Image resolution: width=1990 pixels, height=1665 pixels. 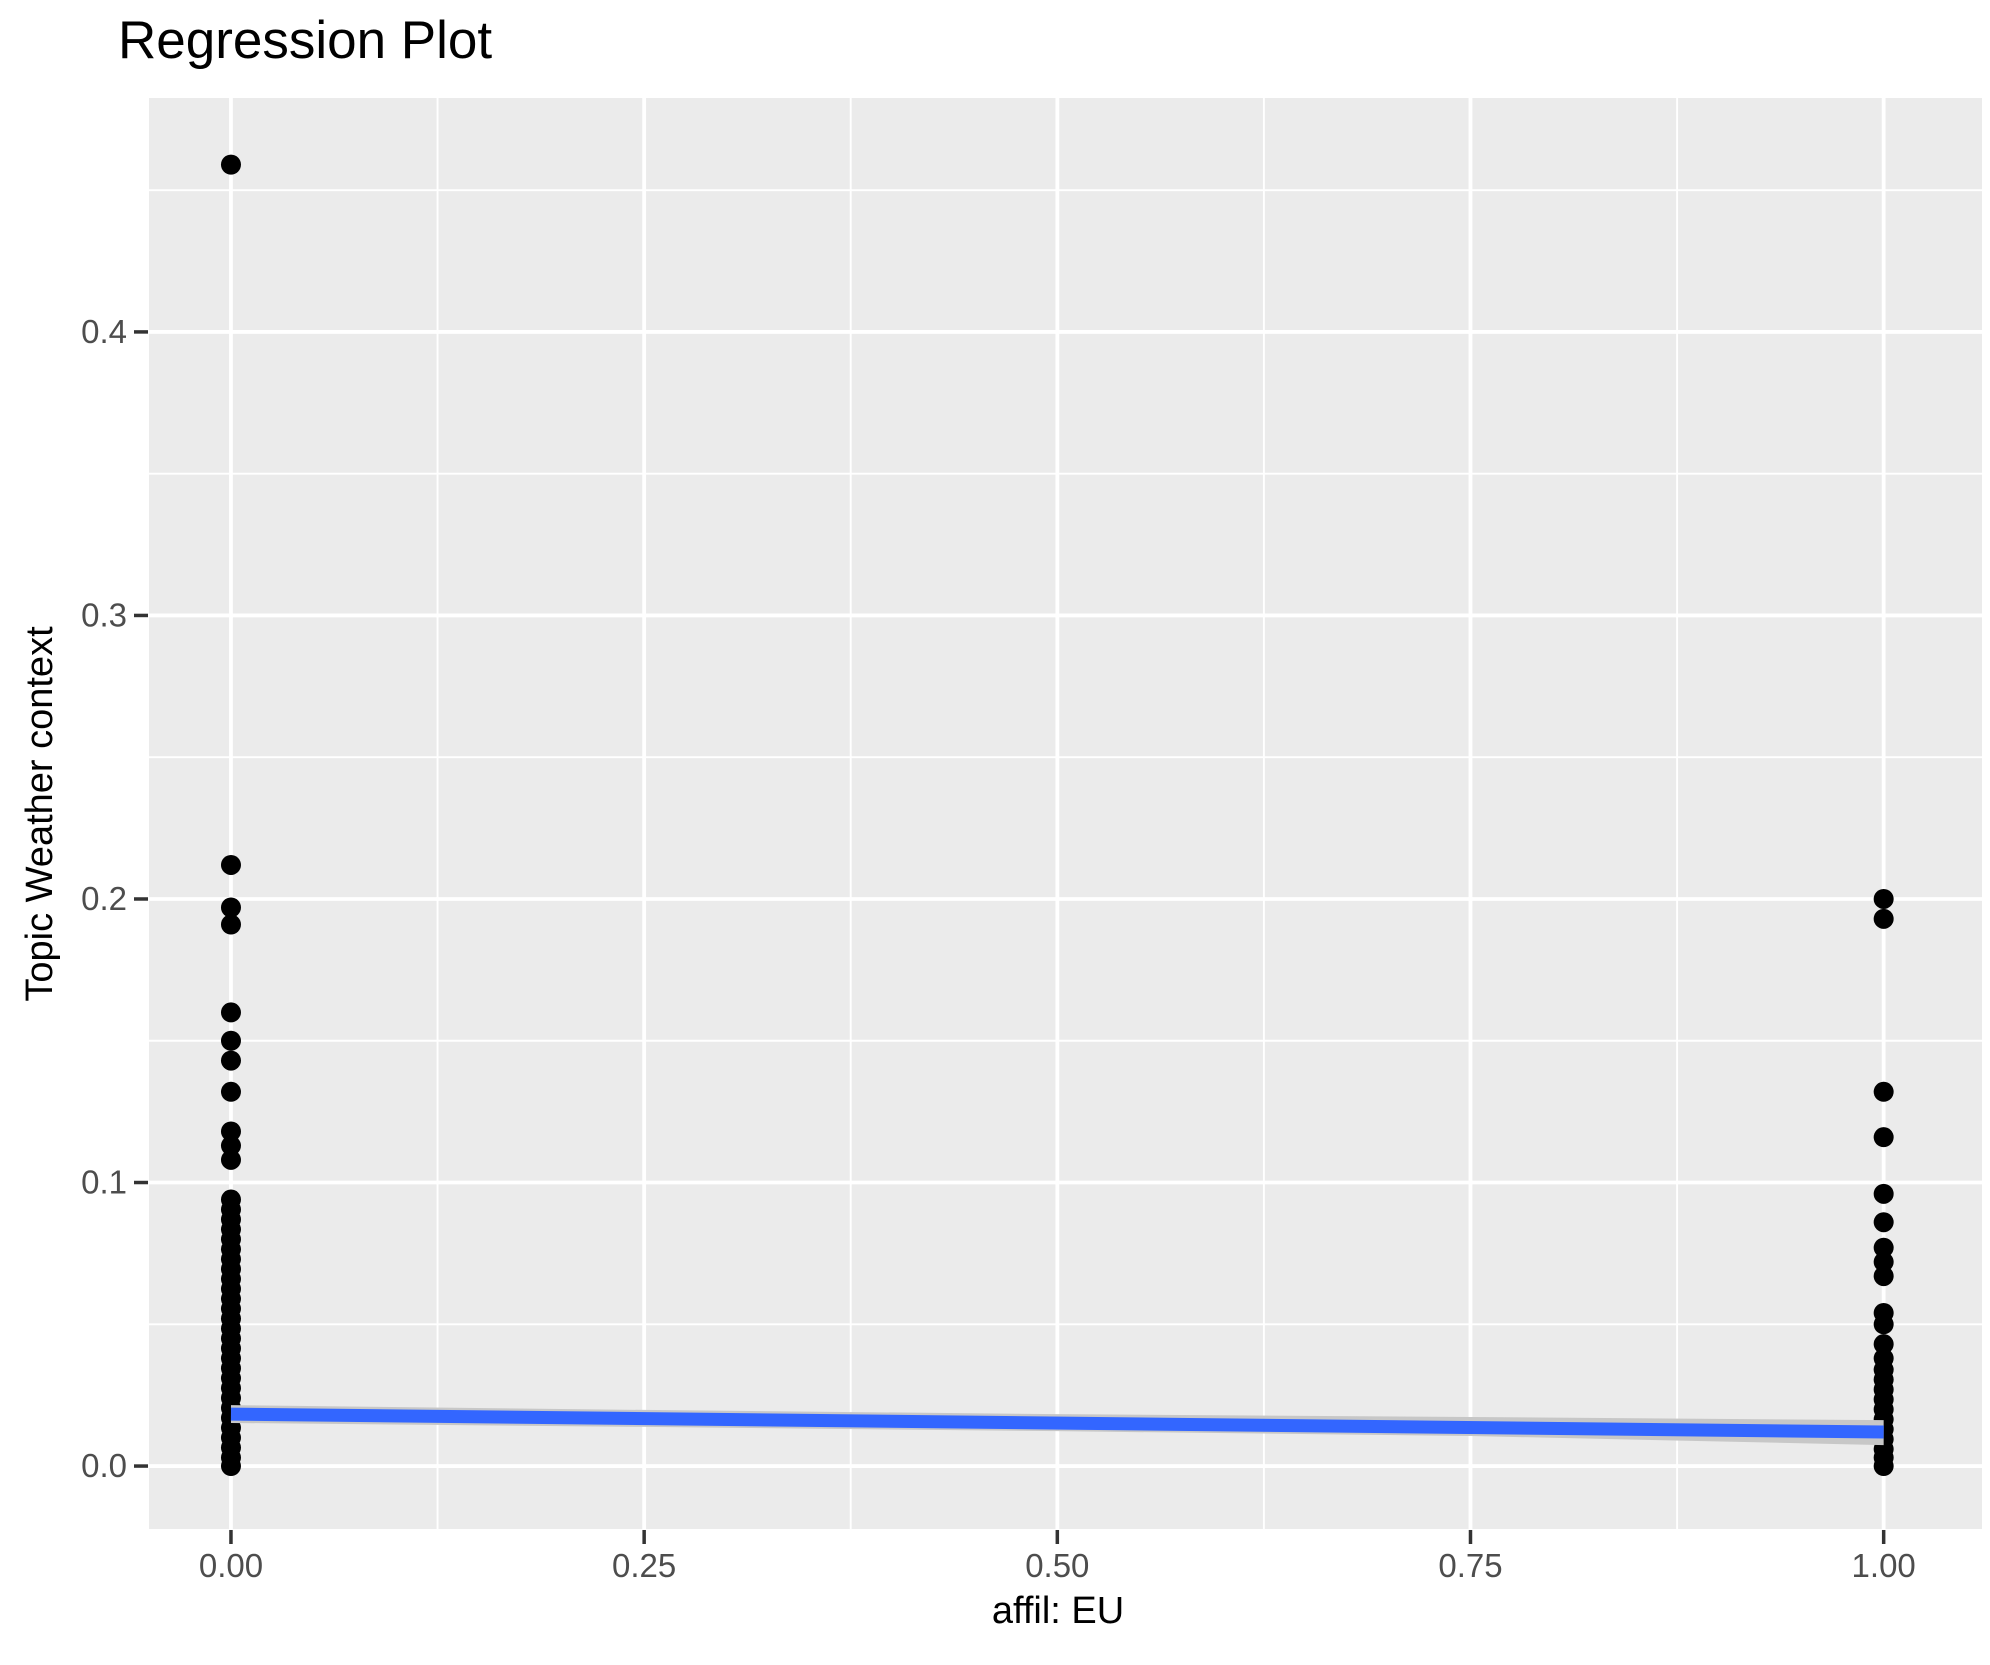 What do you see at coordinates (231, 1565) in the screenshot?
I see `x-tick-label: 0.00` at bounding box center [231, 1565].